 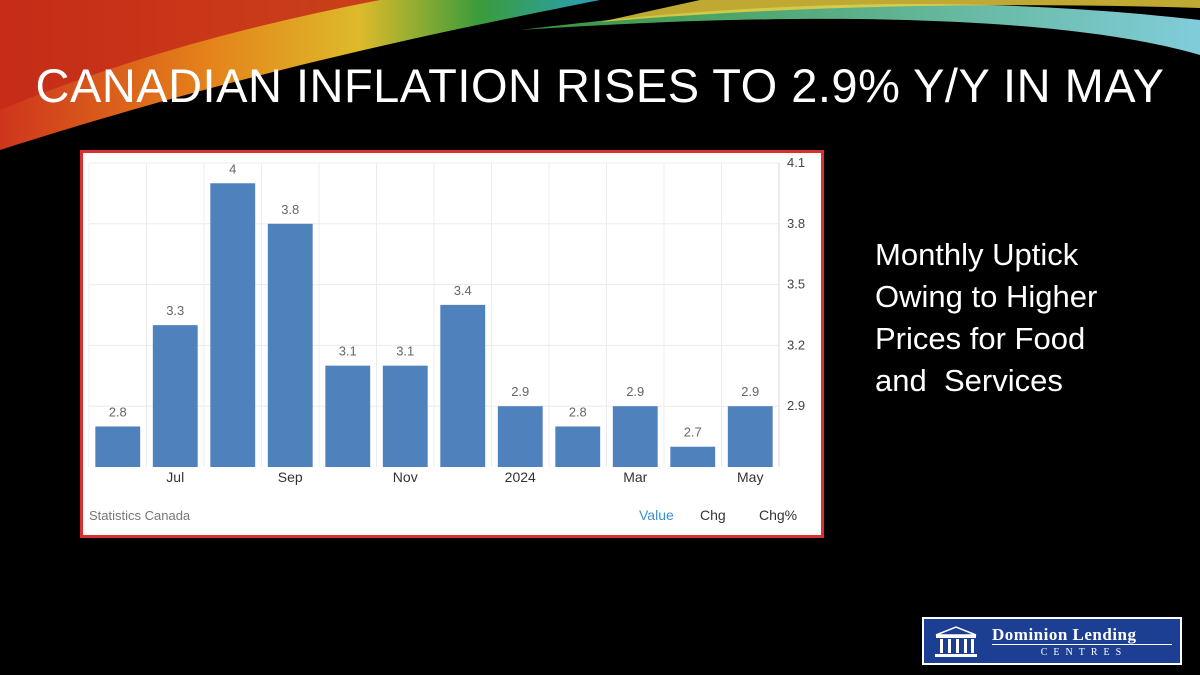 What do you see at coordinates (693, 432) in the screenshot?
I see `data-label: 2.7` at bounding box center [693, 432].